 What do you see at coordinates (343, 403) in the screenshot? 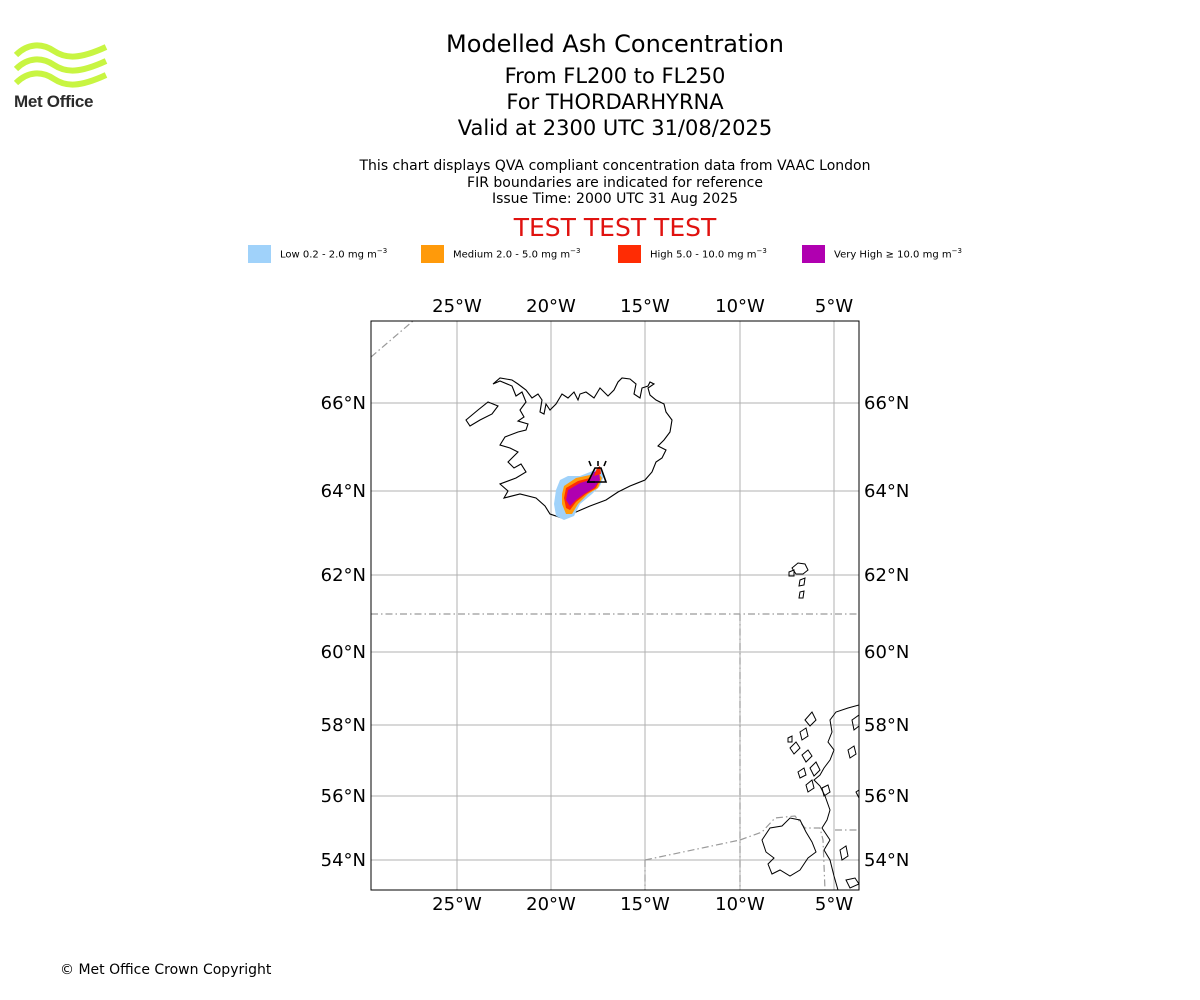
I see `lat-label-left-66n: 66°N` at bounding box center [343, 403].